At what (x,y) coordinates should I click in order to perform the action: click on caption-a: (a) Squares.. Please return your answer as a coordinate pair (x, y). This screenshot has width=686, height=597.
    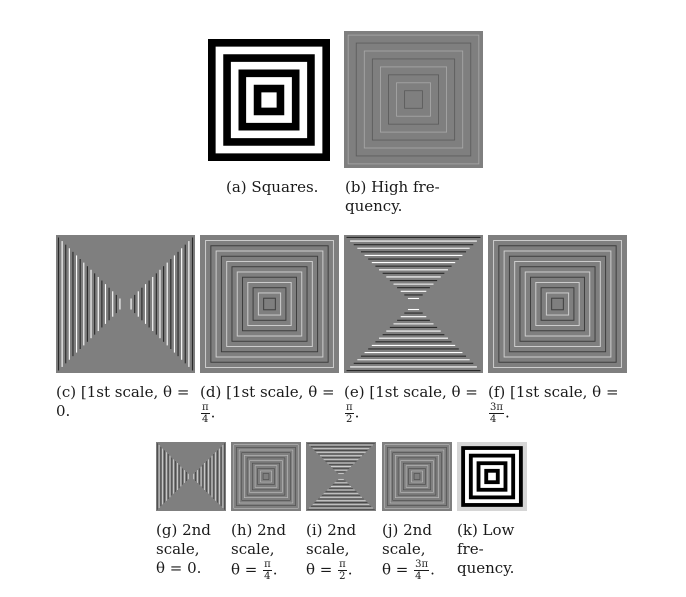
    Looking at the image, I should click on (281, 187).